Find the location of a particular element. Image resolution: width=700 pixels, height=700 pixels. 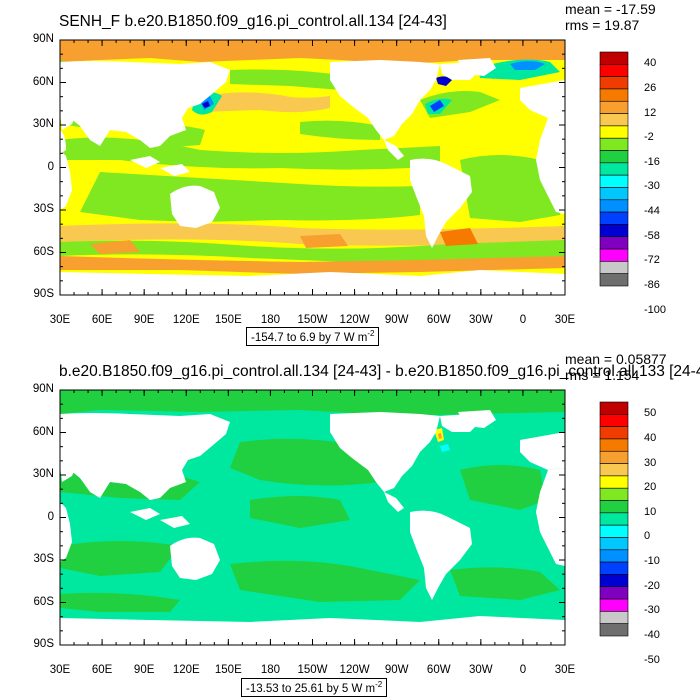

x-tick-label: 60W is located at coordinates (438, 320).